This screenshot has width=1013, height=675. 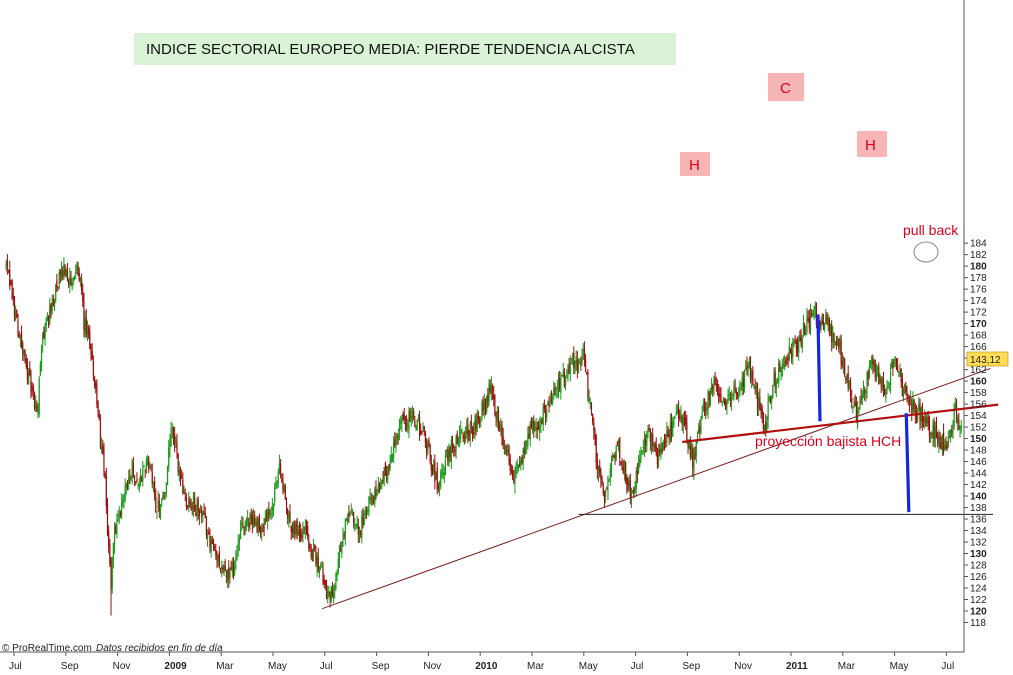 I want to click on footer-source: © ProRealTime.com, so click(x=47, y=648).